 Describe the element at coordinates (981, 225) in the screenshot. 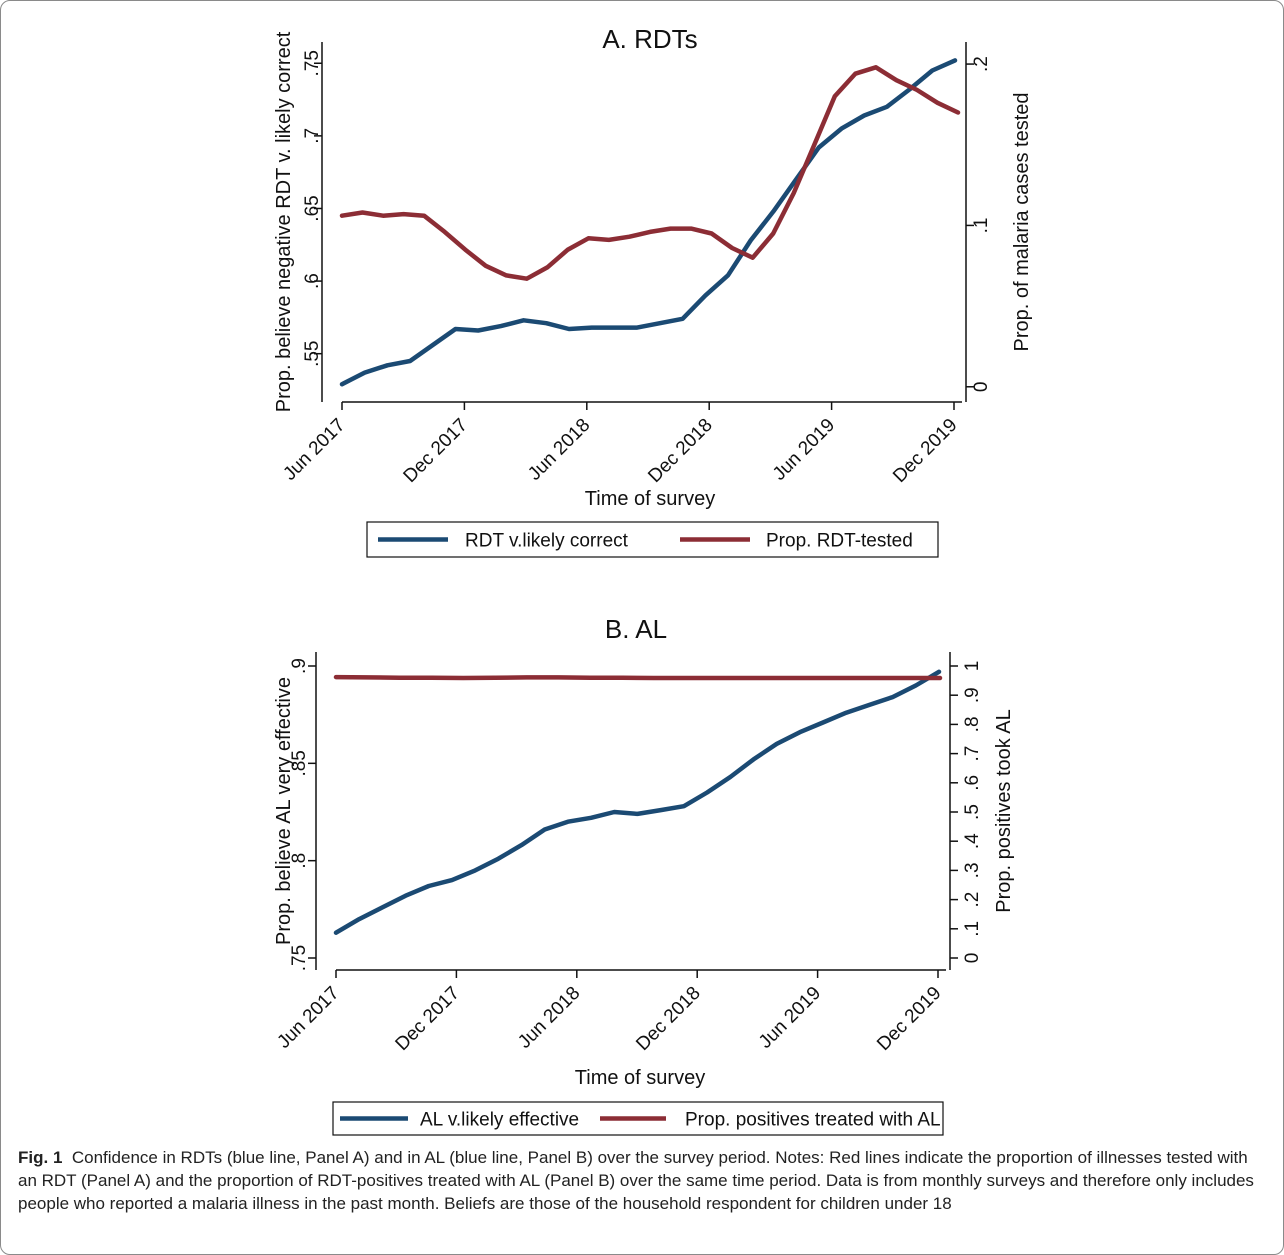

I see `panel-a-ytick-right-label: .1` at that location.